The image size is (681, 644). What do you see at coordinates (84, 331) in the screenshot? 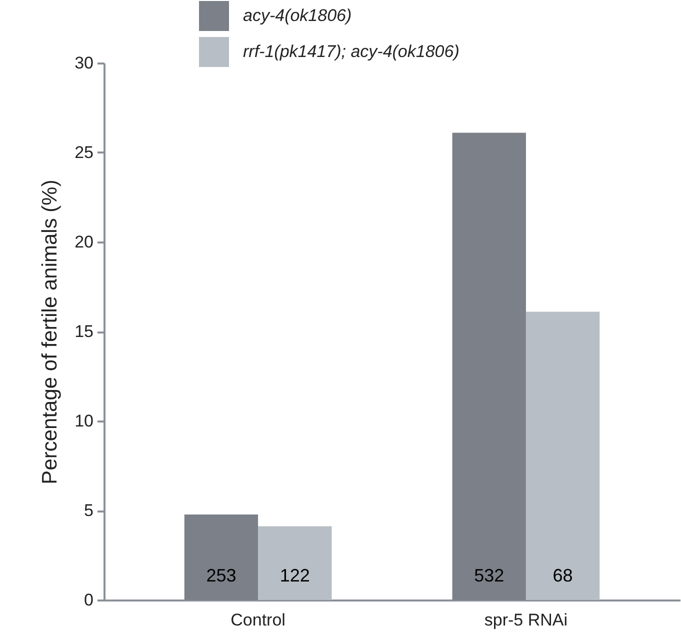
I see `y-tick-label: 15` at bounding box center [84, 331].